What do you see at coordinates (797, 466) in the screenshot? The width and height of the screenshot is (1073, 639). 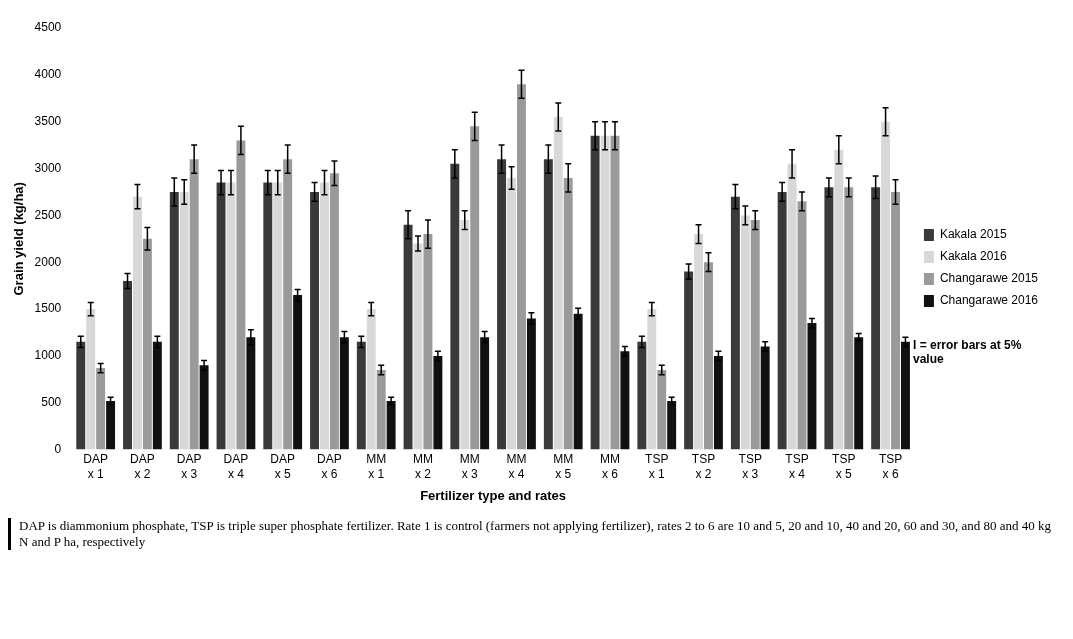 I see `x-tick-label: TSP x 4` at bounding box center [797, 466].